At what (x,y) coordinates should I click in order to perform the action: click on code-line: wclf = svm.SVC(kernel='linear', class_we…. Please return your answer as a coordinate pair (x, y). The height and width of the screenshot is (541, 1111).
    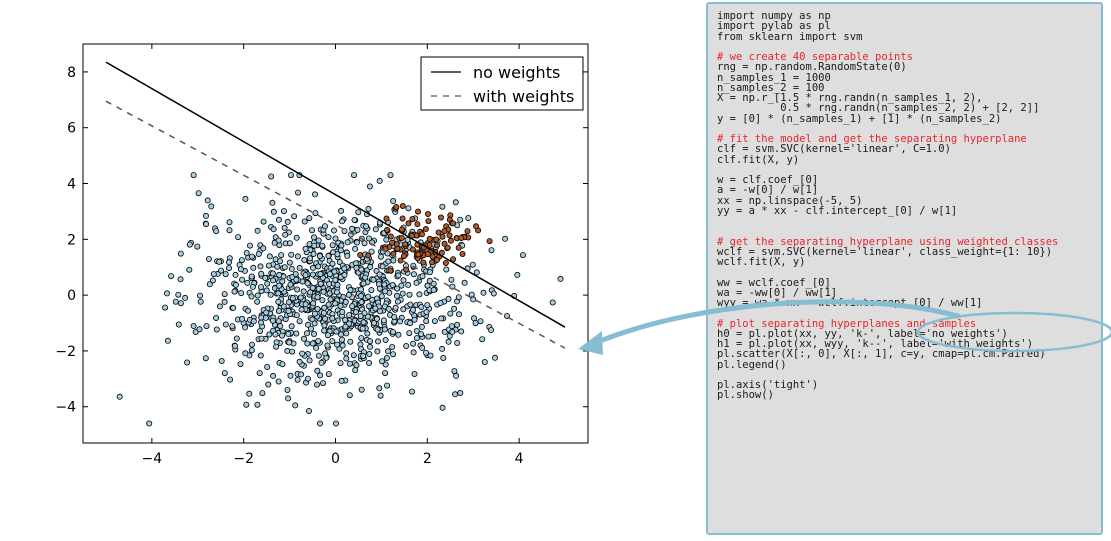
    Looking at the image, I should click on (885, 251).